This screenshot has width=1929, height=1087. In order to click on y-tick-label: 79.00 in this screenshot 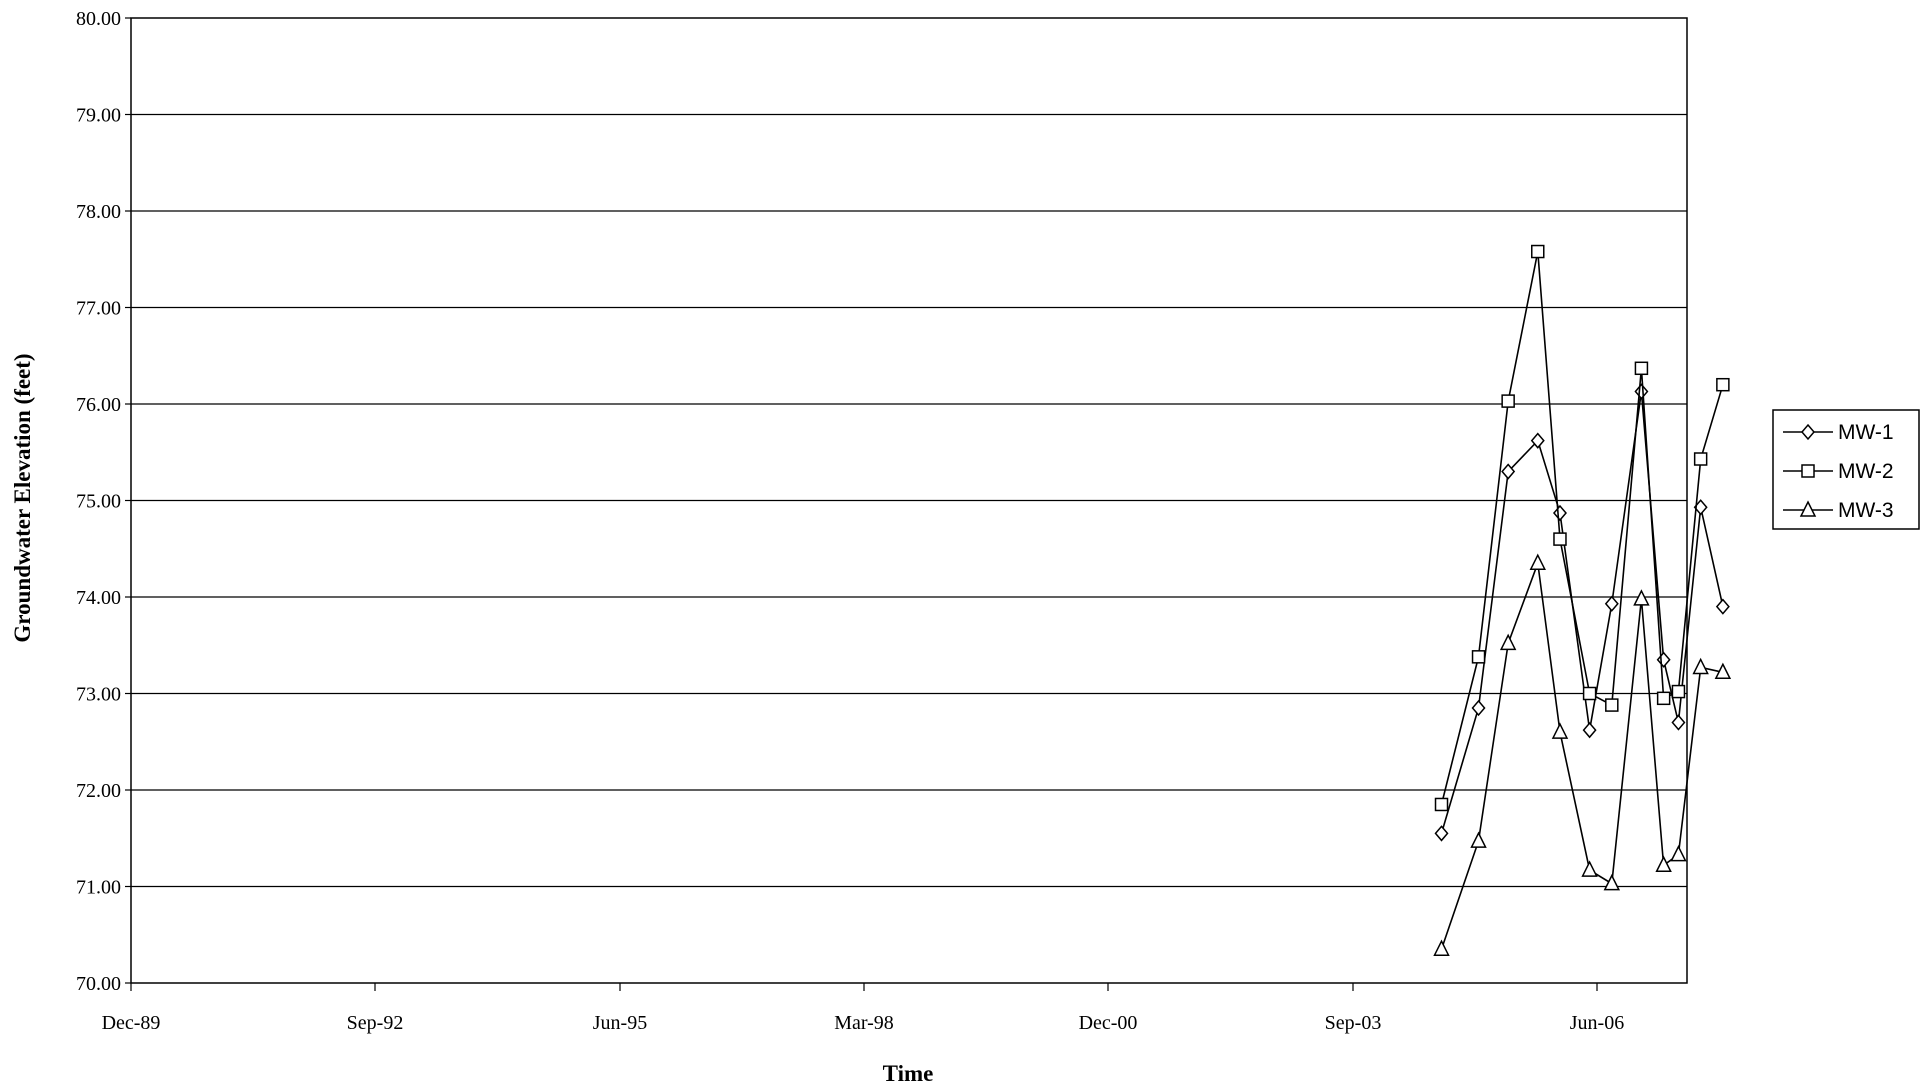, I will do `click(98, 116)`.